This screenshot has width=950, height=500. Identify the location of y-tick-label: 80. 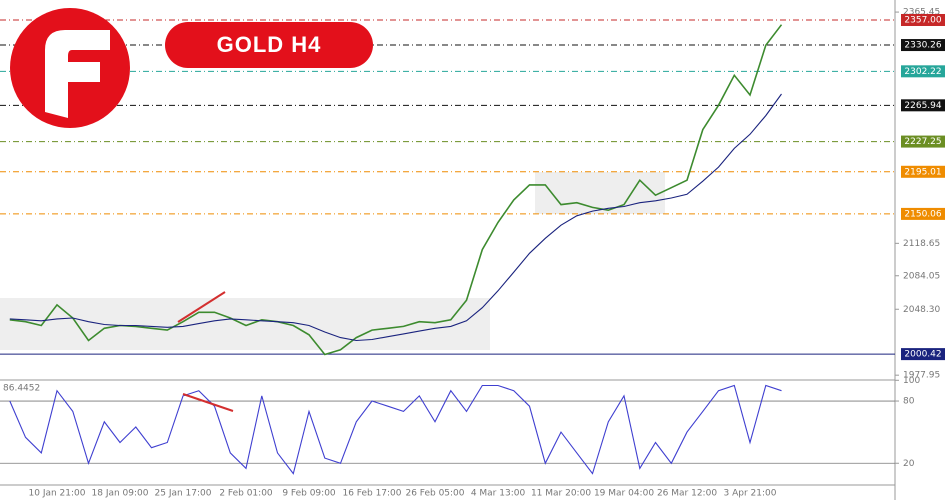
(909, 402).